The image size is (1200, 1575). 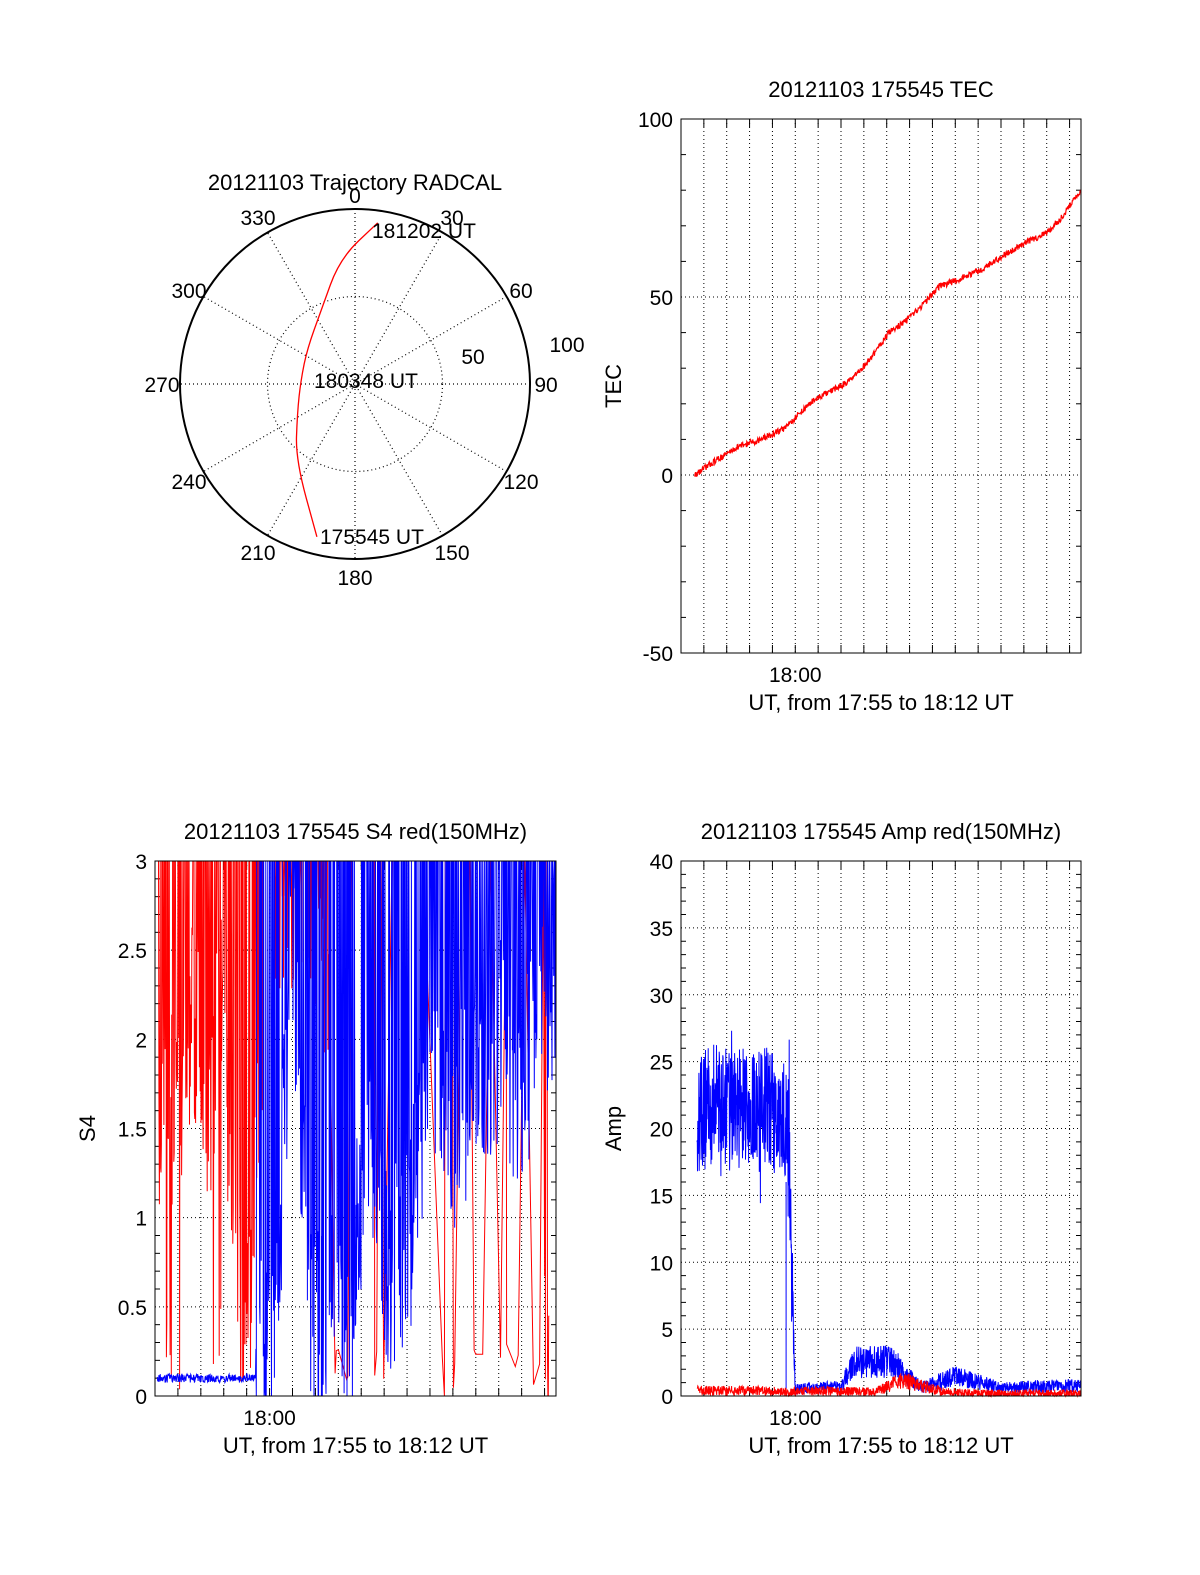 What do you see at coordinates (661, 929) in the screenshot?
I see `y-tick-label: 35` at bounding box center [661, 929].